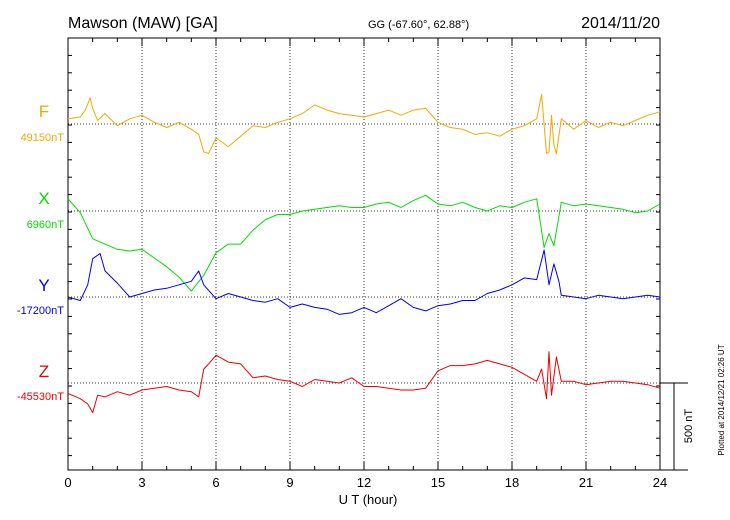 This screenshot has height=520, width=730. Describe the element at coordinates (40, 397) in the screenshot. I see `series-baseline-z: -45530nT` at that location.